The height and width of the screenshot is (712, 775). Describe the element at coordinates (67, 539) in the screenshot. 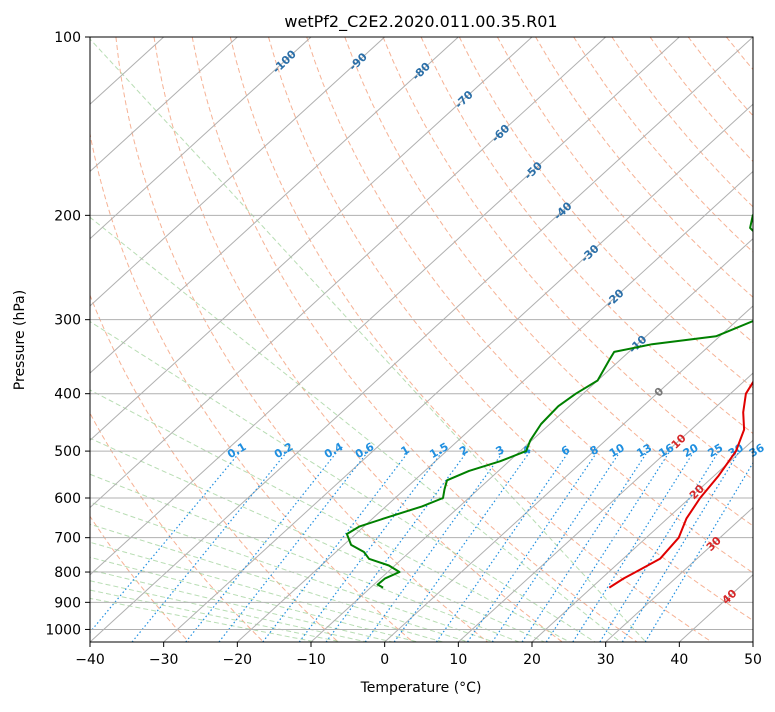

I see `y-tick-label: 700` at that location.